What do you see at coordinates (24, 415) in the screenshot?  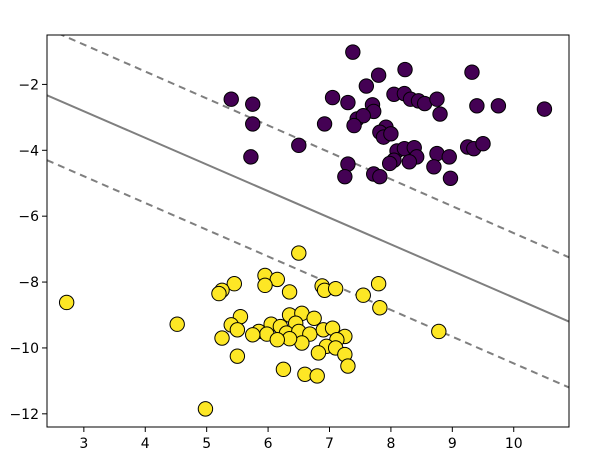 I see `y-tick-label: −12` at bounding box center [24, 415].